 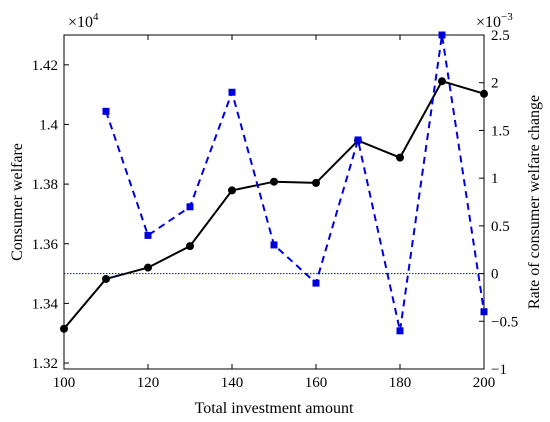 What do you see at coordinates (83, 21) in the screenshot?
I see `left-axis-multiplier: ×10⁴` at bounding box center [83, 21].